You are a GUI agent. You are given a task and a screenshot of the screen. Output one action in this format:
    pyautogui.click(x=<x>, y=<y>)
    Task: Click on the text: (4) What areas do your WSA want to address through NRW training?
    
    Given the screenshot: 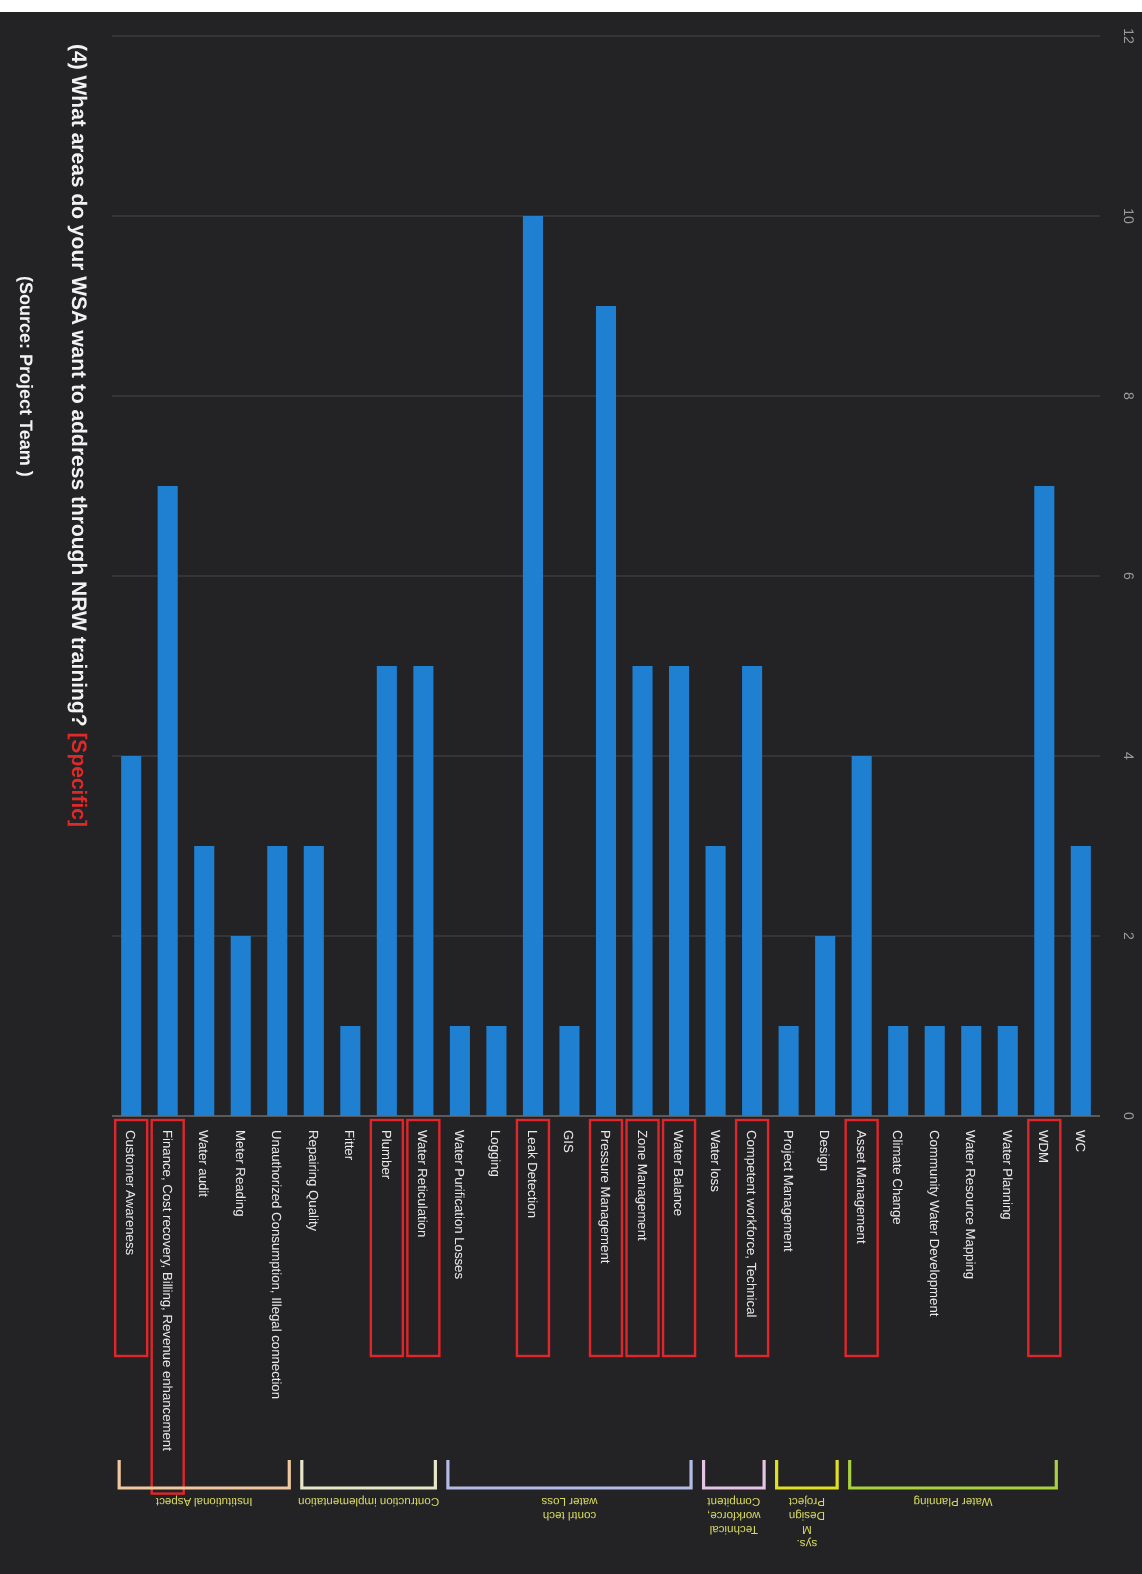 What is the action you would take?
    pyautogui.click(x=78, y=385)
    